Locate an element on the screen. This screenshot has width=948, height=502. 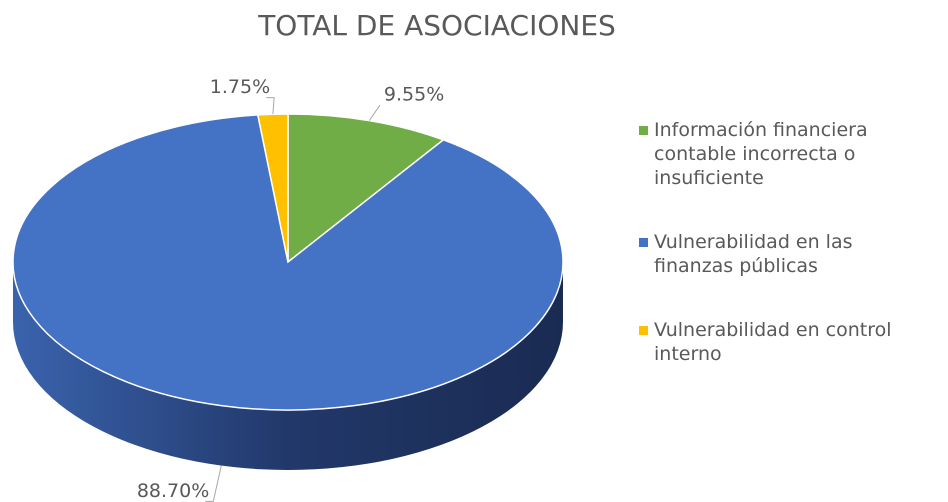
data-label: 88.70% is located at coordinates (173, 491).